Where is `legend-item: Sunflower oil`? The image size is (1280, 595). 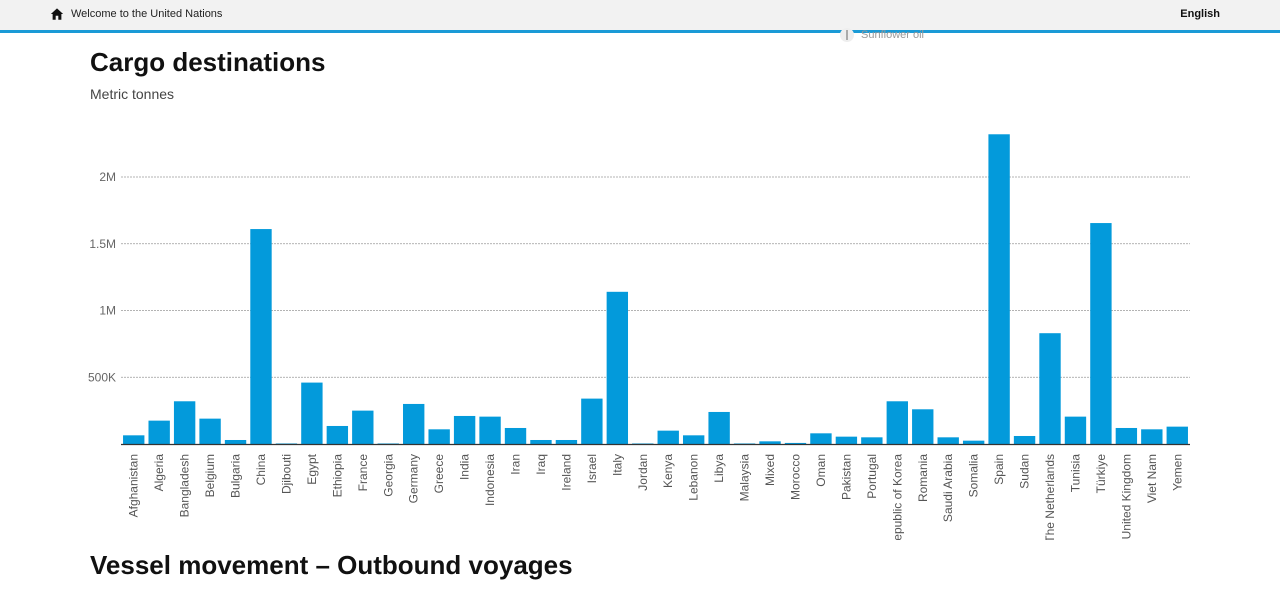
legend-item: Sunflower oil is located at coordinates (882, 35).